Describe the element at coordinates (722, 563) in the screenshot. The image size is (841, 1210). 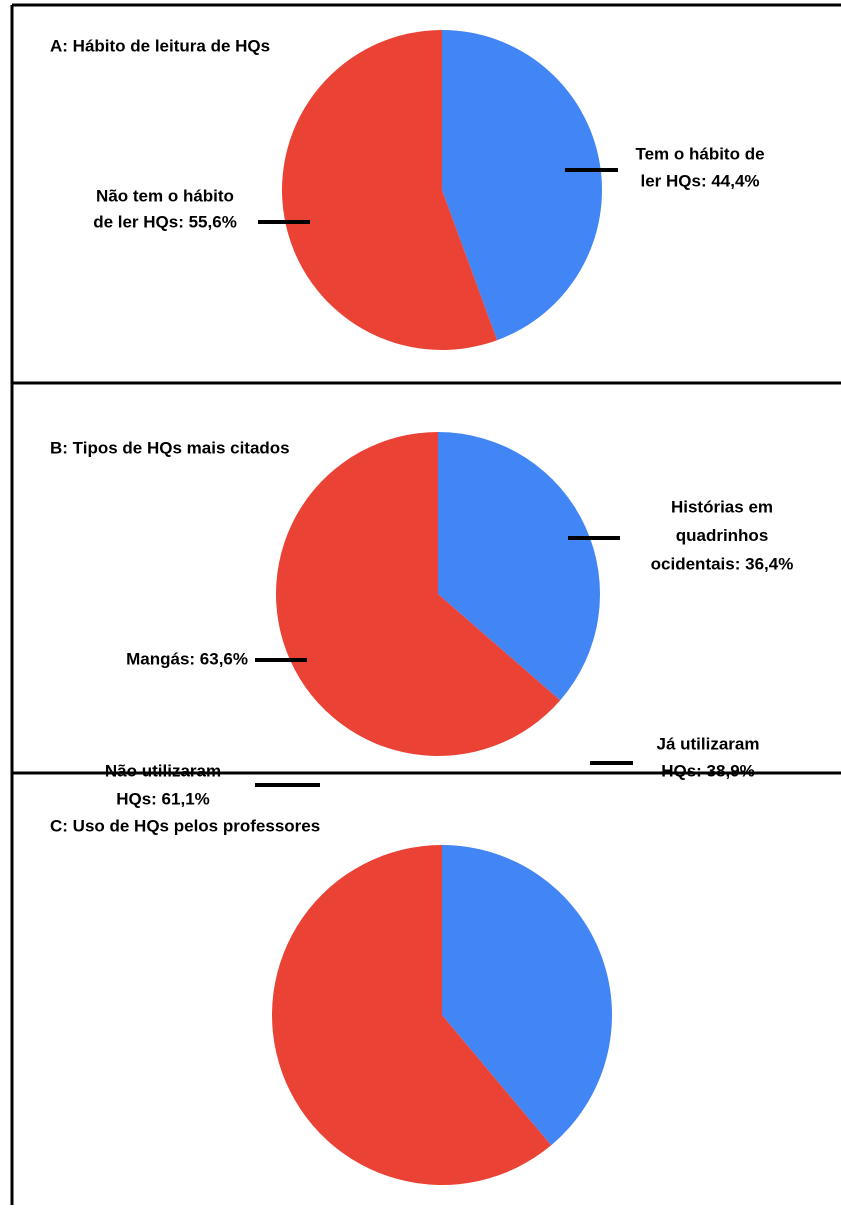
I see `slice-label: ocidentais: 36,4%` at that location.